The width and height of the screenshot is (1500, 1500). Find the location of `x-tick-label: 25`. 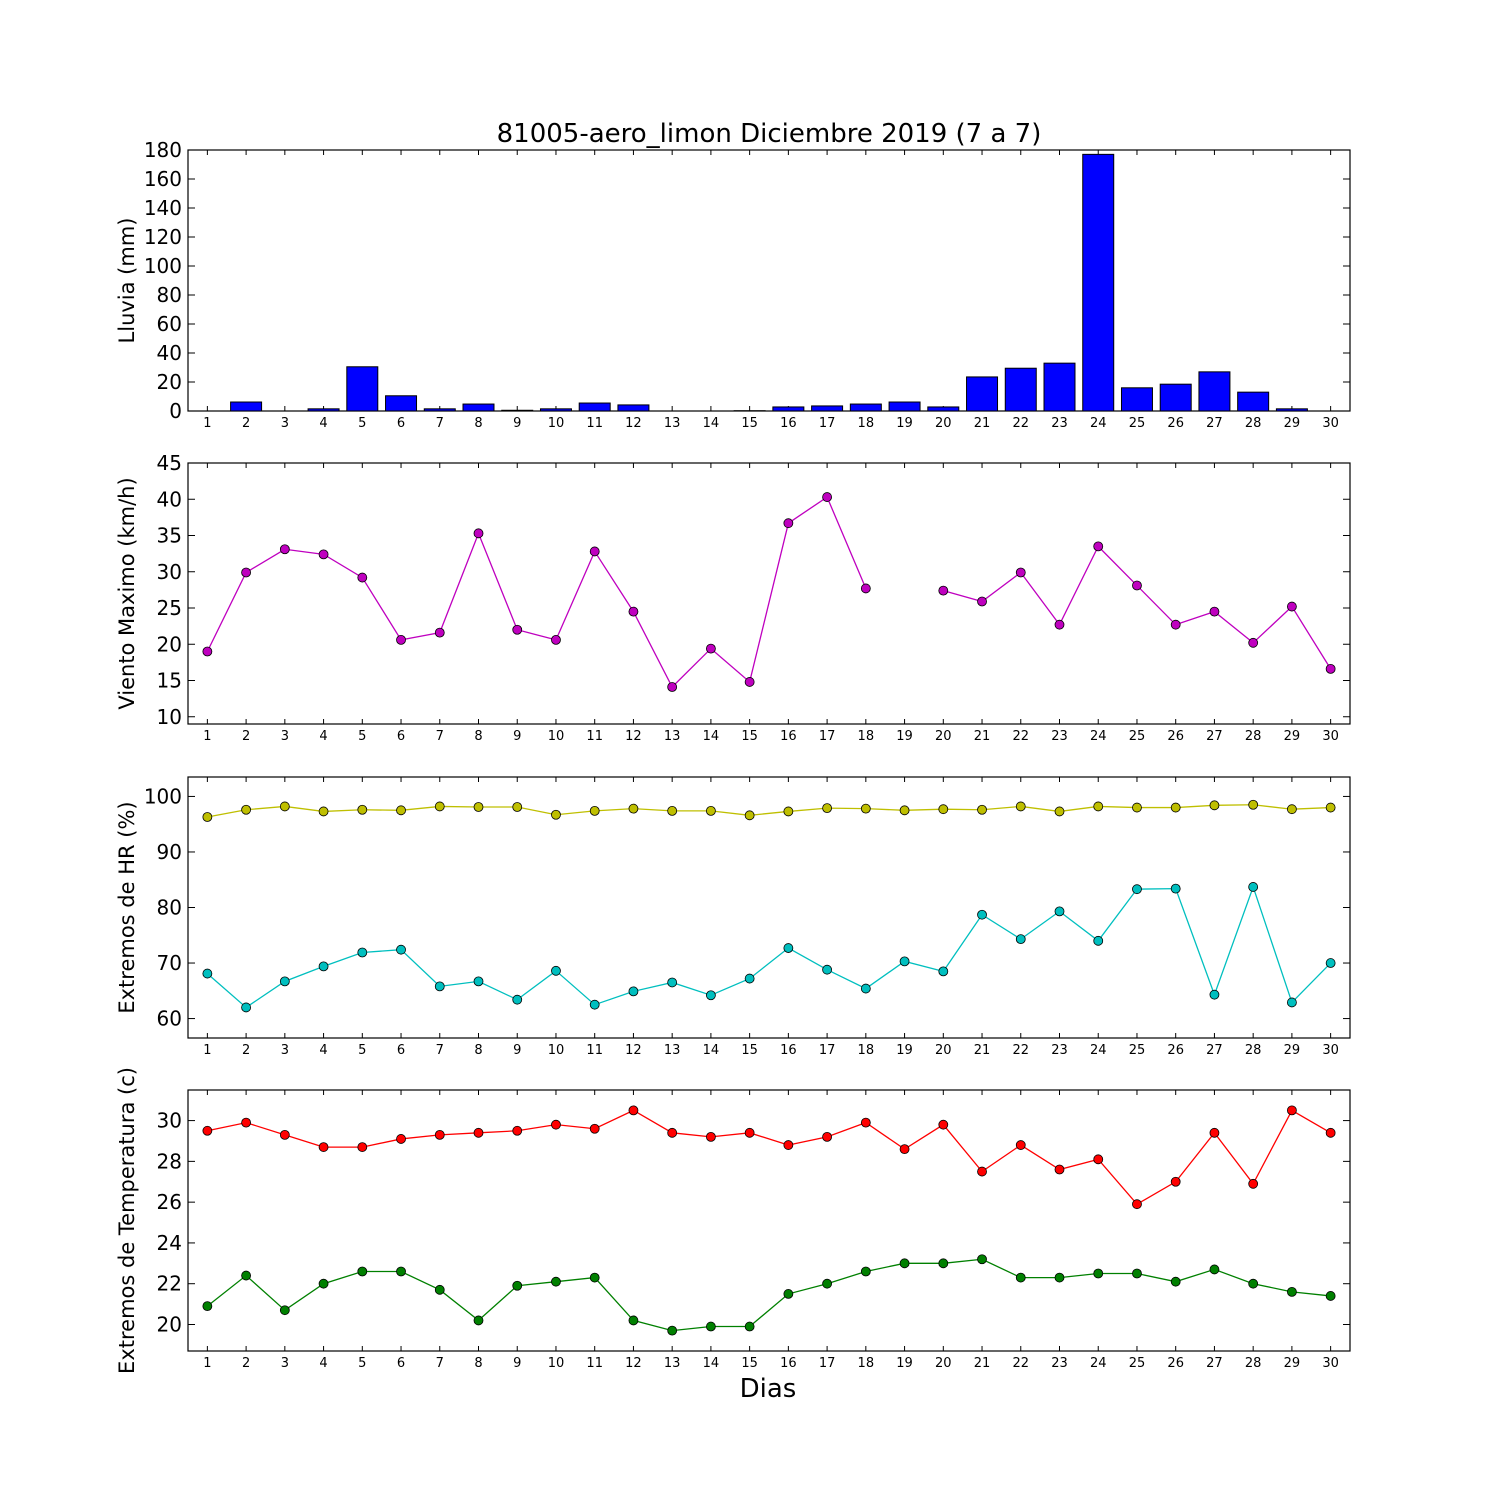

x-tick-label: 25 is located at coordinates (1137, 1363).